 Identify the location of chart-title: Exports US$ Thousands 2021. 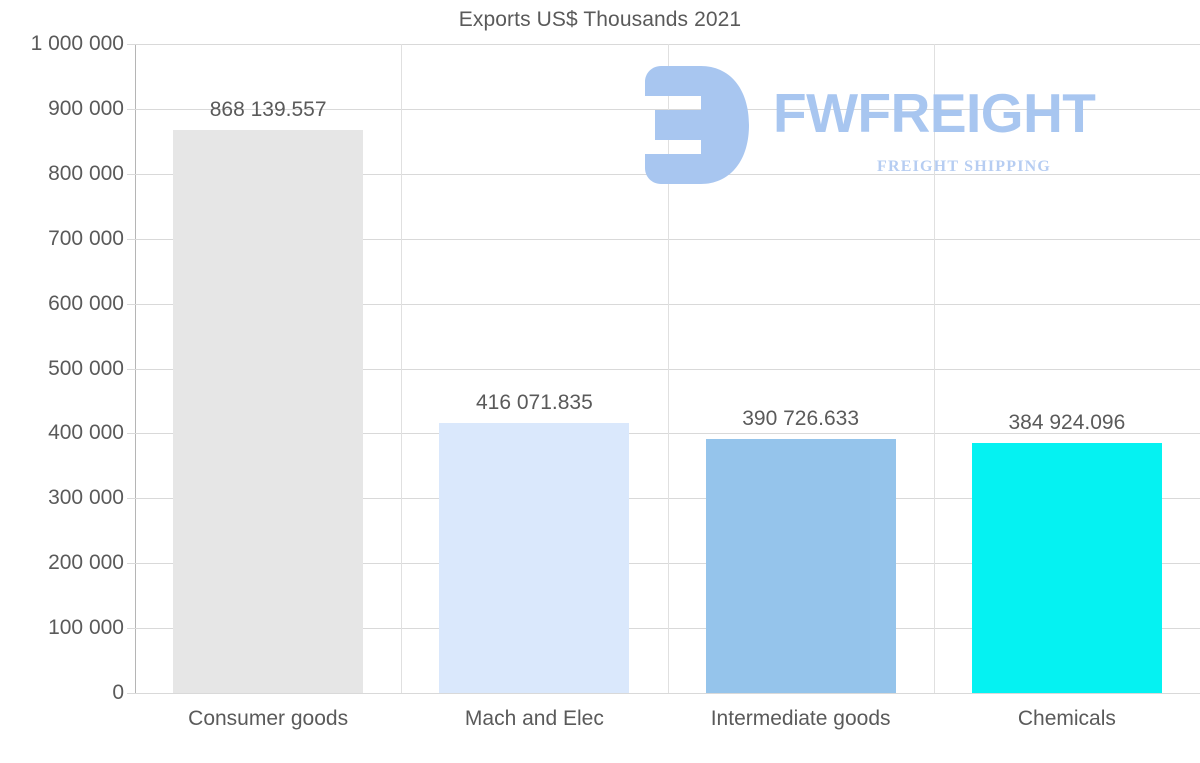
(600, 19).